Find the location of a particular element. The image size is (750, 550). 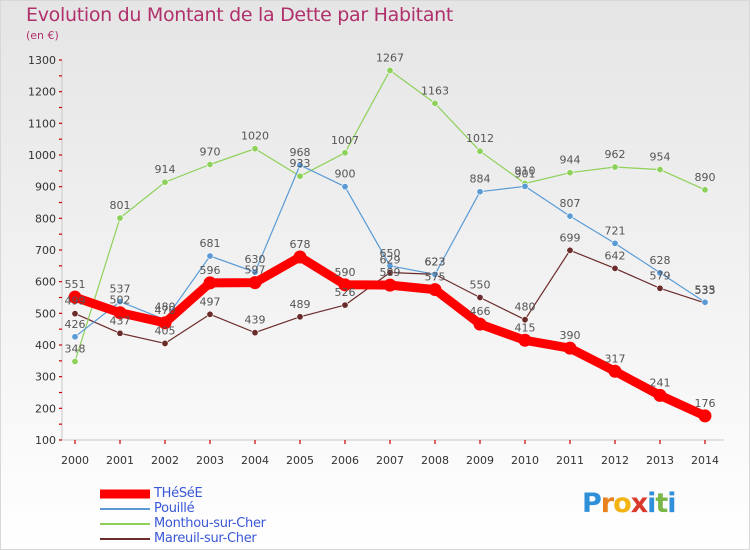

data-label-th-s-e: 590 is located at coordinates (345, 272).